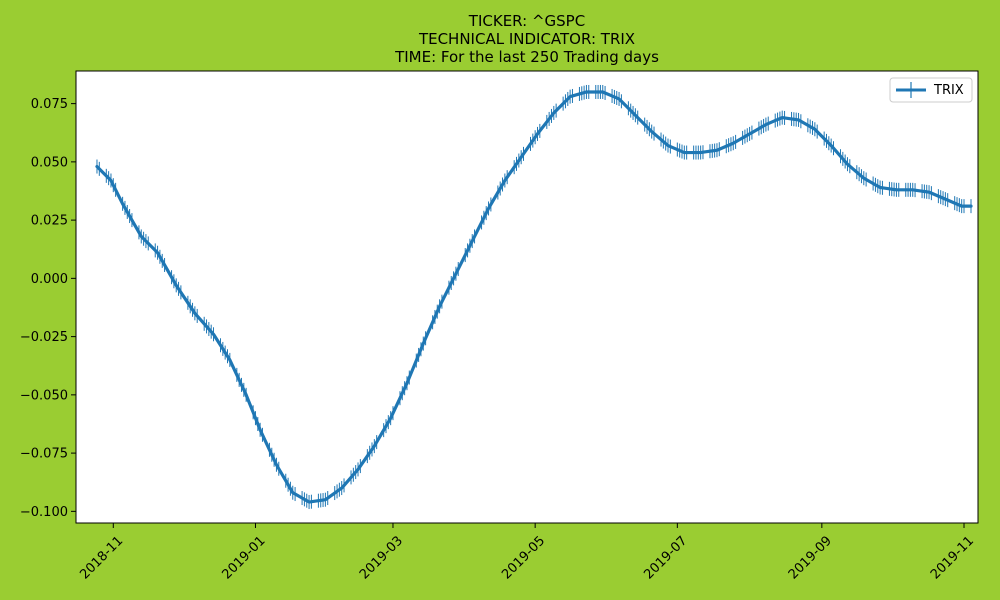 This screenshot has width=1000, height=600. I want to click on y-tick-label: −0.025, so click(44, 337).